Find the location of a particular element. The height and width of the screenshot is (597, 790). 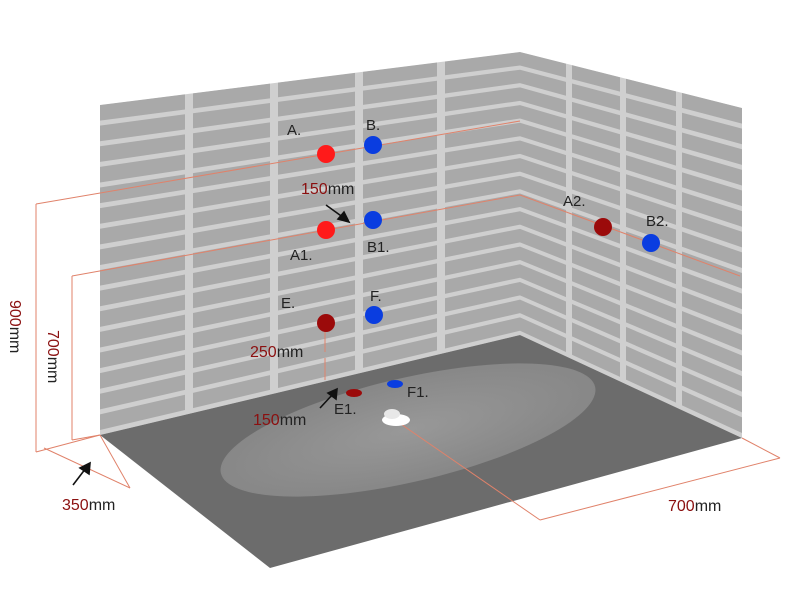

point-e is located at coordinates (326, 323).